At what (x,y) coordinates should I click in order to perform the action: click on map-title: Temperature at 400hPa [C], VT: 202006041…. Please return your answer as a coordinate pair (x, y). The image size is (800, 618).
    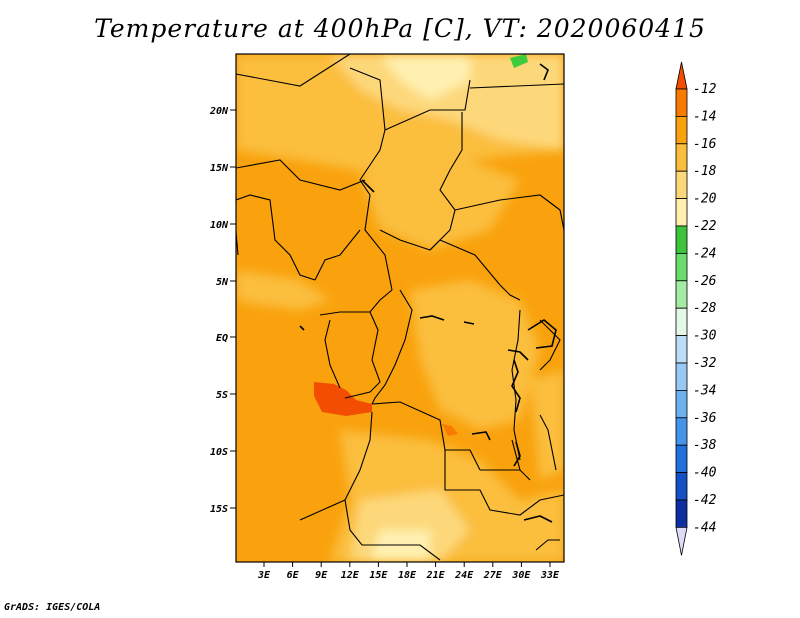
    Looking at the image, I should click on (400, 28).